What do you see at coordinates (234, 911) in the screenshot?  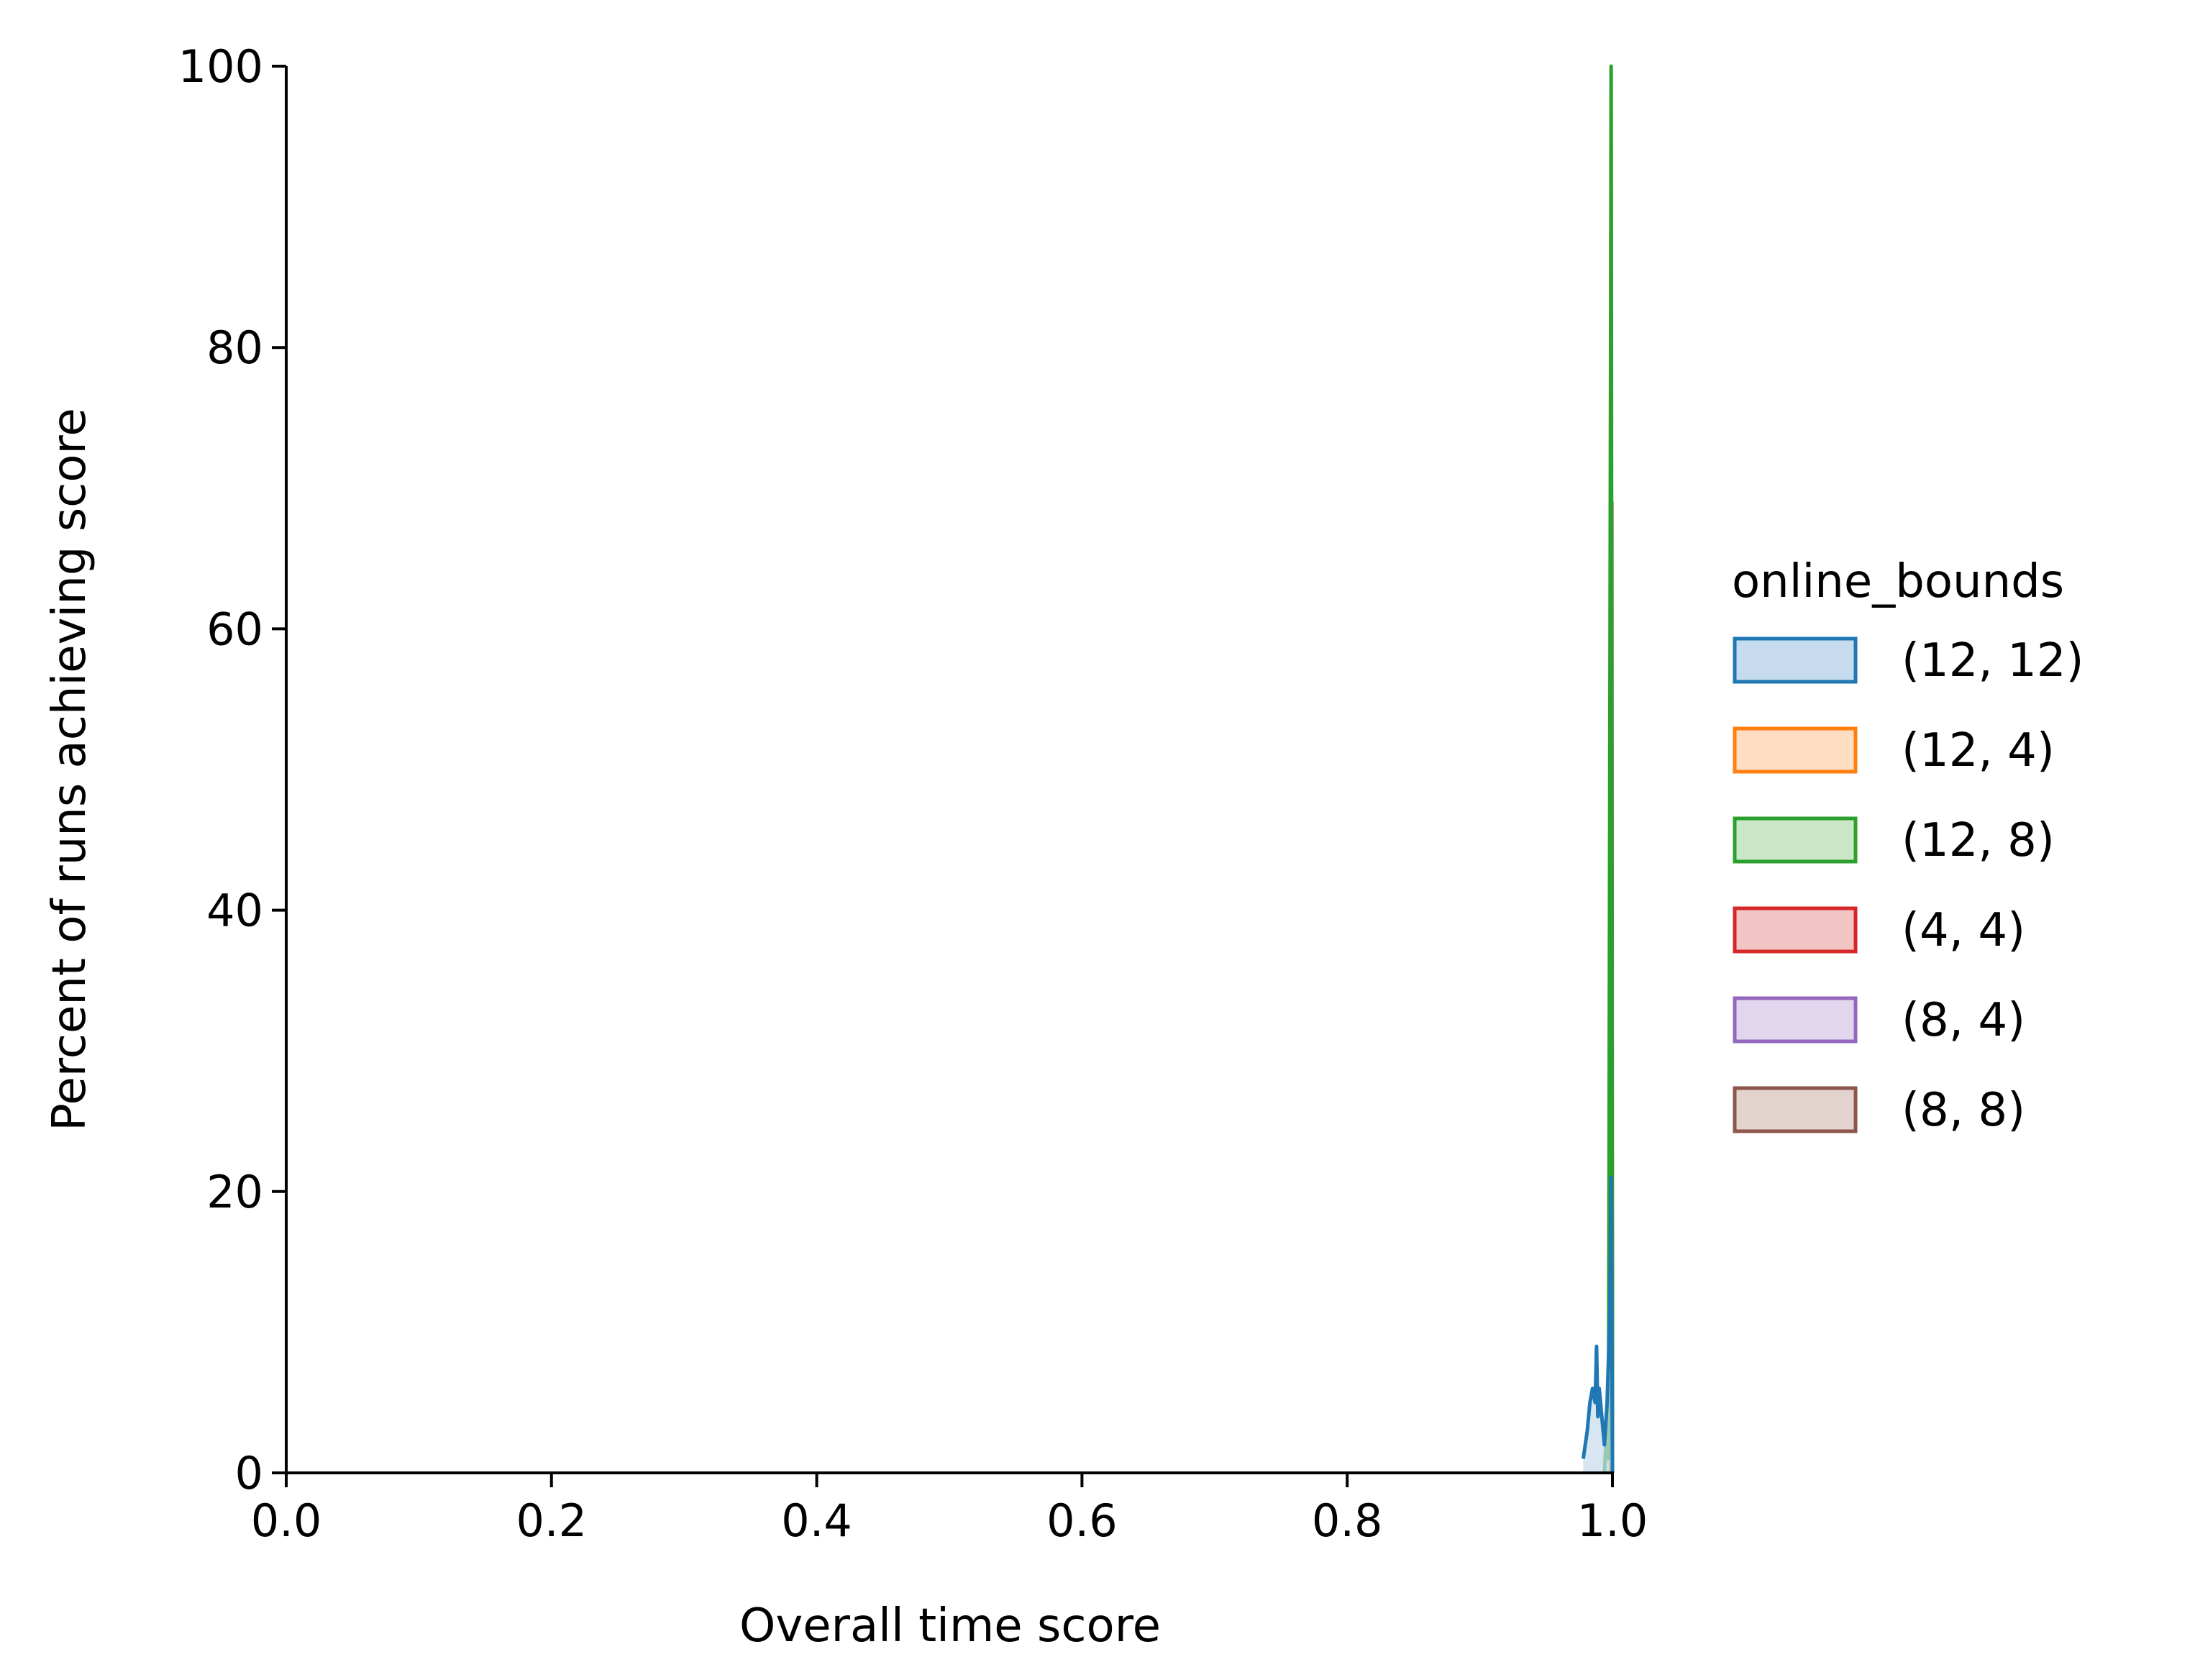 I see `y-tick-label: 40` at bounding box center [234, 911].